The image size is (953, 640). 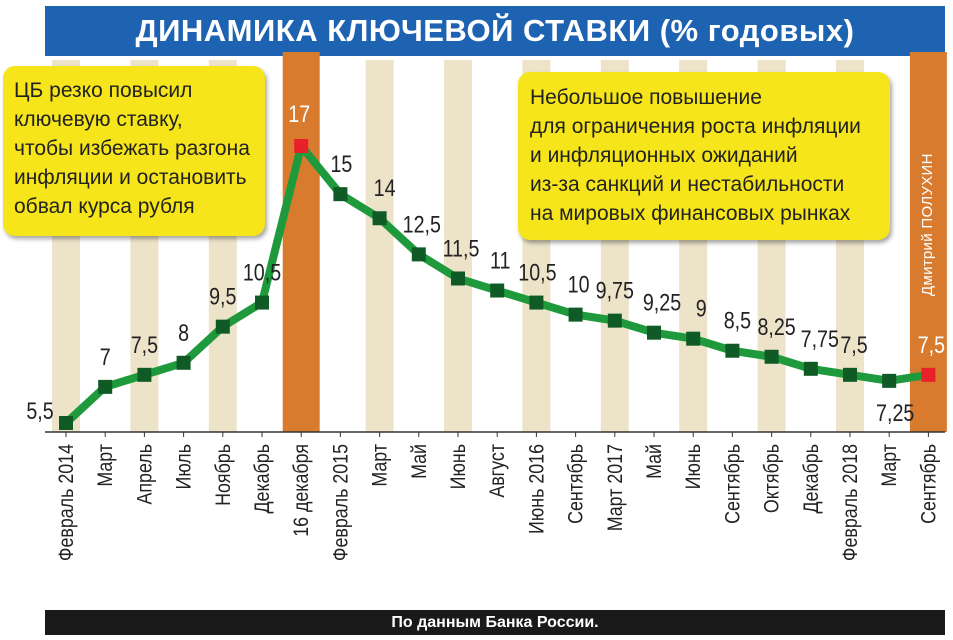 What do you see at coordinates (184, 466) in the screenshot?
I see `category-label: Июль` at bounding box center [184, 466].